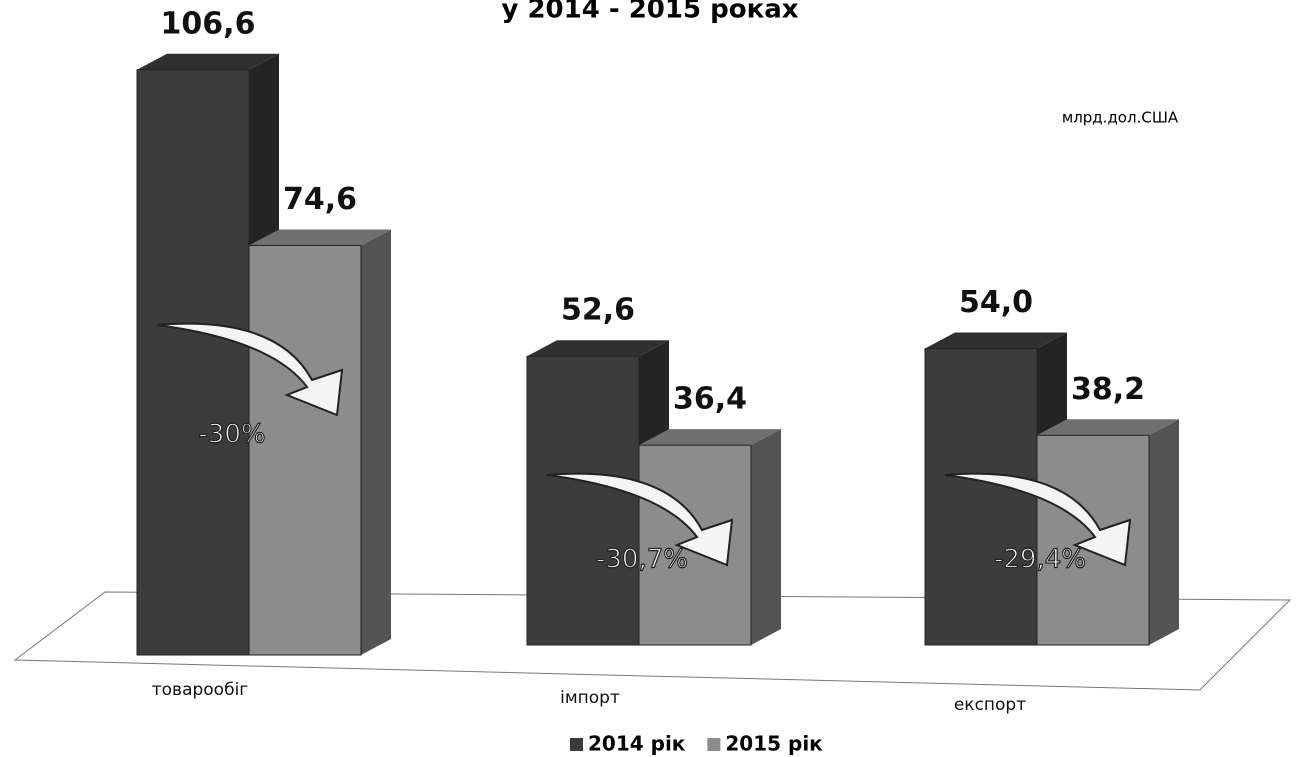 The image size is (1299, 757). I want to click on value-label: 52,6, so click(598, 310).